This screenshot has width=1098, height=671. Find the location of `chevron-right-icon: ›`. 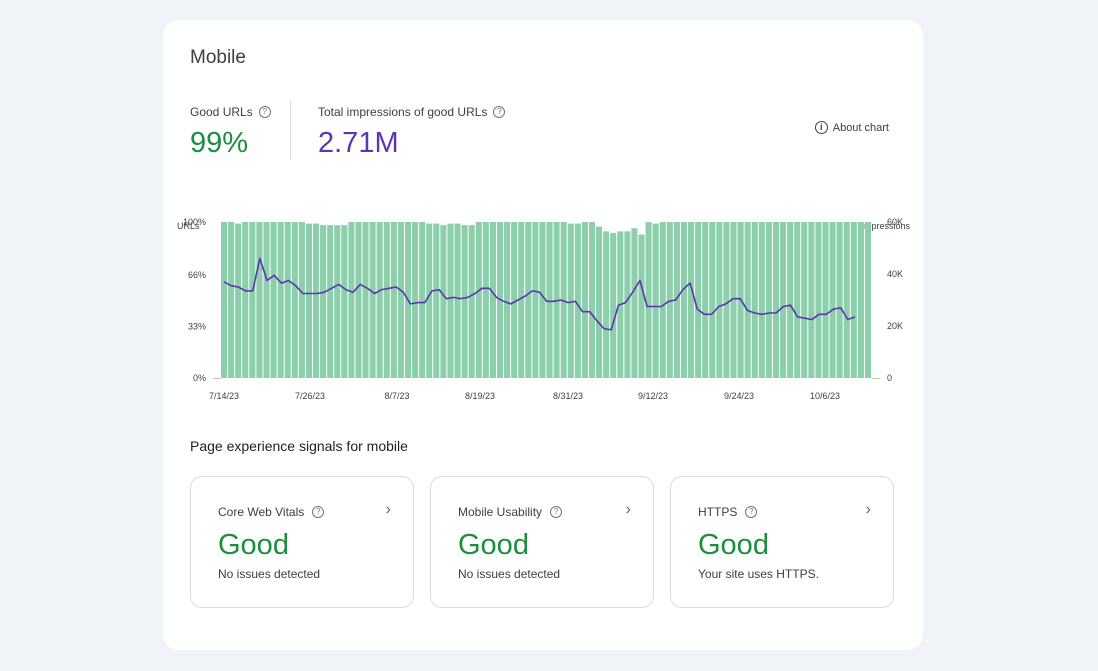

chevron-right-icon: › is located at coordinates (388, 509).